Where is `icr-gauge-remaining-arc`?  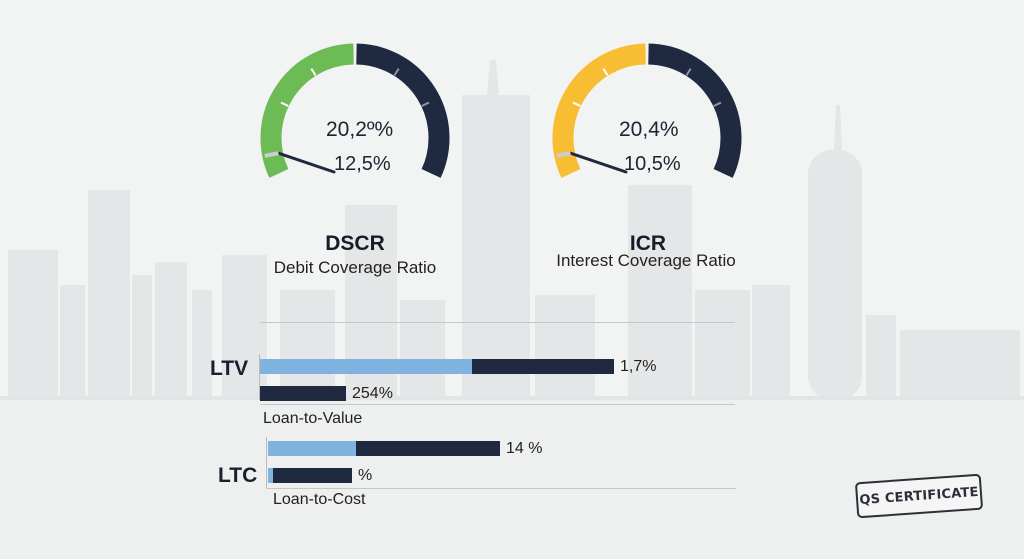
icr-gauge-remaining-arc is located at coordinates (694, 110).